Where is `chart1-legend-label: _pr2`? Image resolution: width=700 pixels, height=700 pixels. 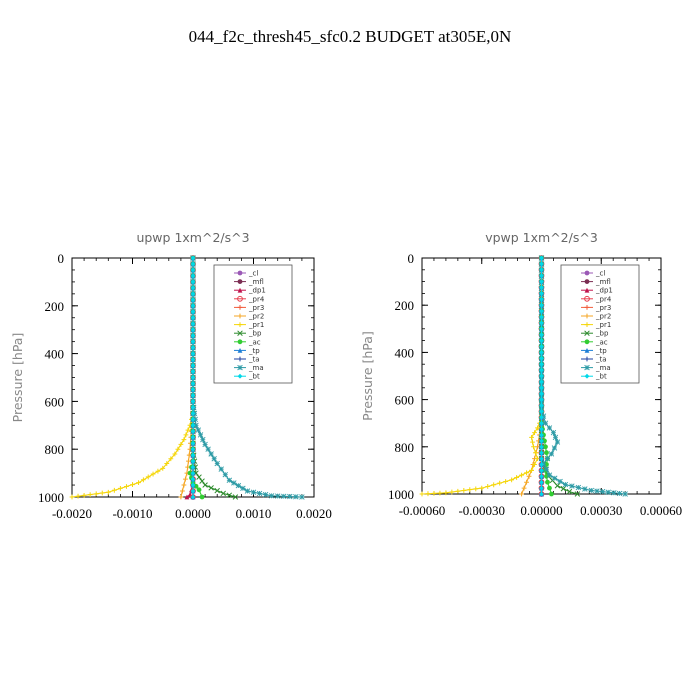
chart1-legend-label: _pr2 is located at coordinates (256, 317).